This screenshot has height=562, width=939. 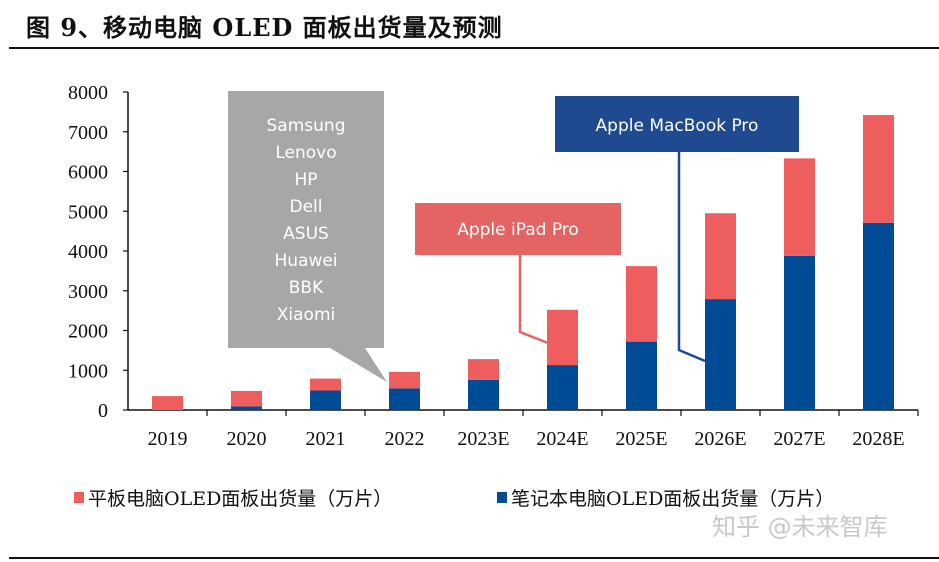 I want to click on callout-gray-brand: BBK, so click(x=306, y=288).